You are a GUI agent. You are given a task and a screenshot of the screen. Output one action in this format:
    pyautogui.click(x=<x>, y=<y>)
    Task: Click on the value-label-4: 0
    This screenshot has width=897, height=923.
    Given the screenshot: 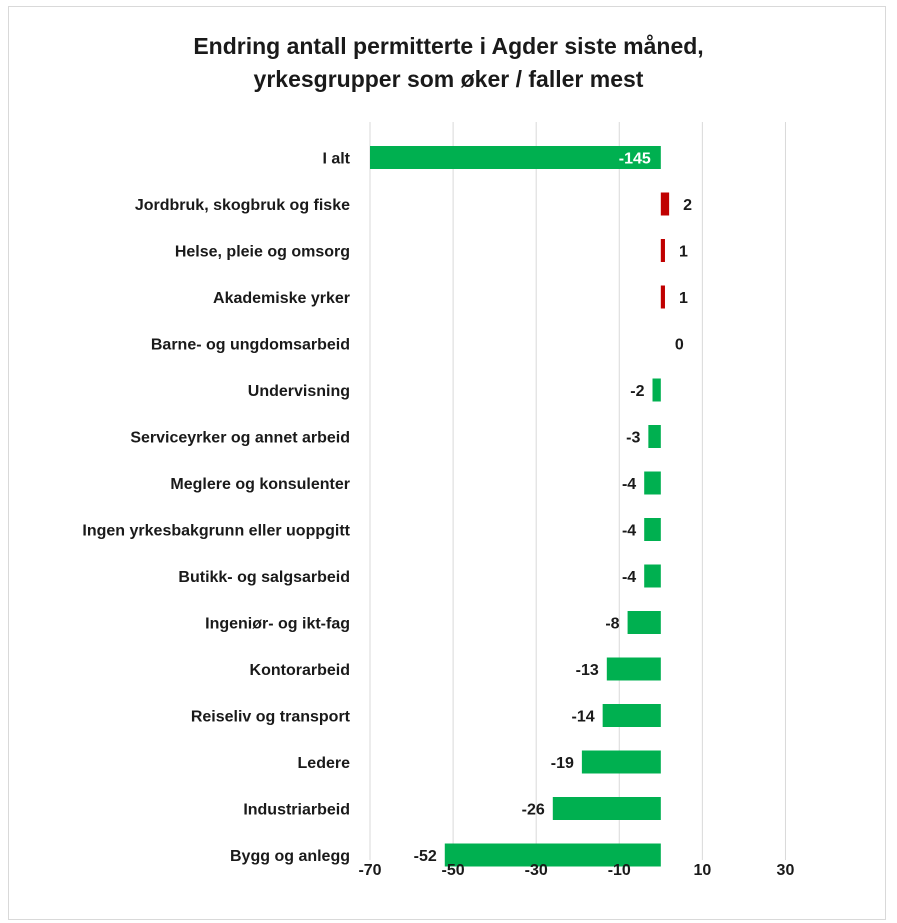 What is the action you would take?
    pyautogui.click(x=679, y=345)
    